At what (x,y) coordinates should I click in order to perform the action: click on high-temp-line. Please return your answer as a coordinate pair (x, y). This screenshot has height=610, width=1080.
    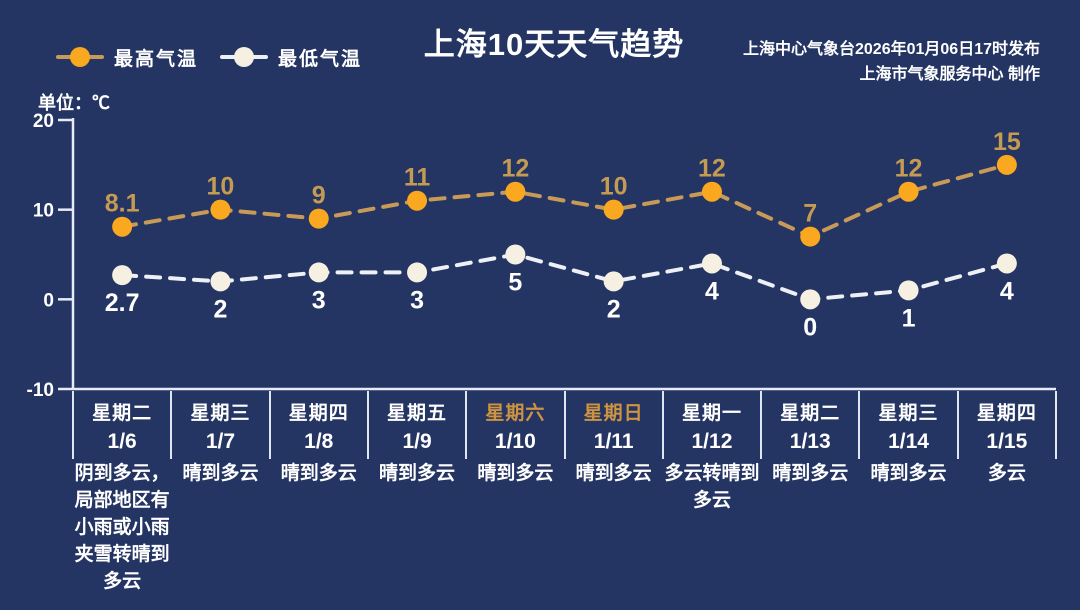
    Looking at the image, I should click on (564, 200).